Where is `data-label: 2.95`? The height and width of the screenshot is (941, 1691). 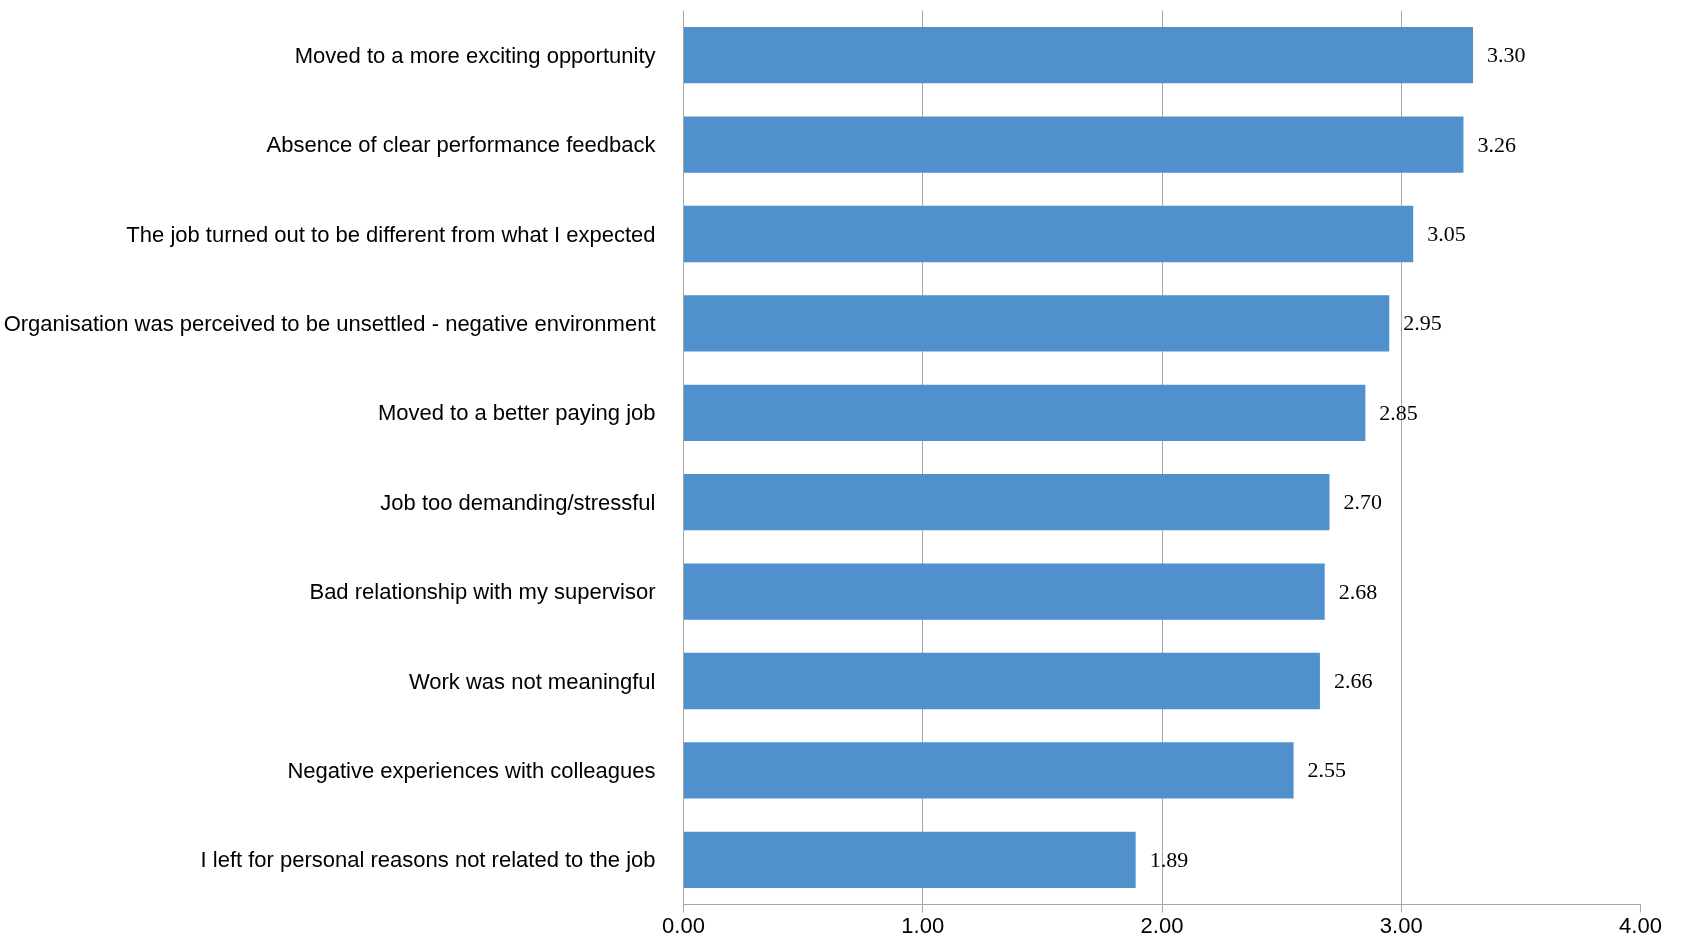 data-label: 2.95 is located at coordinates (1422, 323).